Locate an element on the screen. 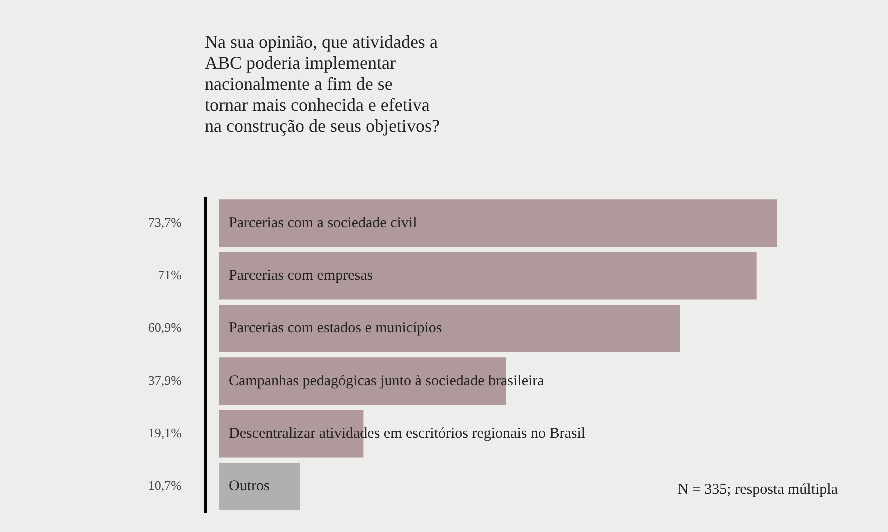  y-tick-label: Campanhas pedagógicas junto à sociedade brasileira is located at coordinates (387, 381).